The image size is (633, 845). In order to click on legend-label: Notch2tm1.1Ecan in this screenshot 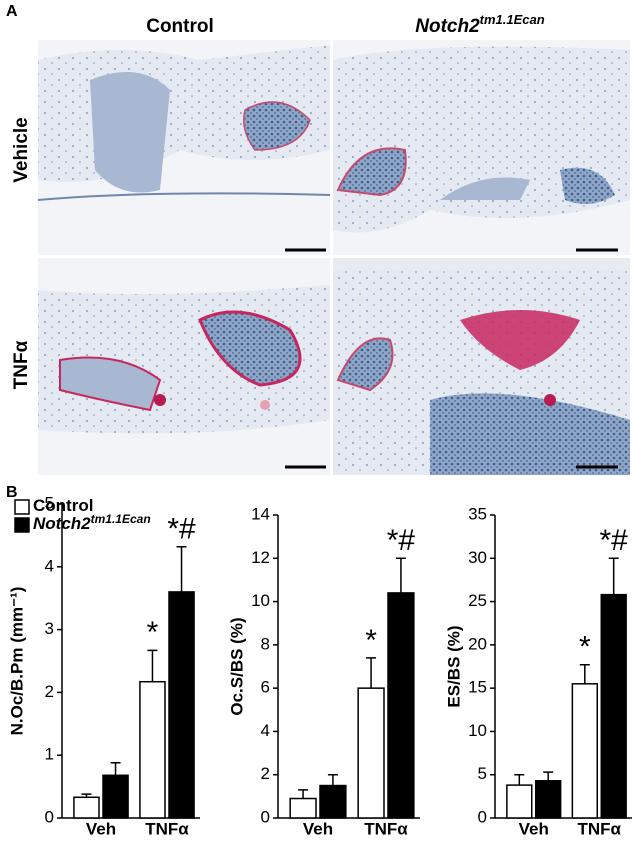, I will do `click(92, 522)`.